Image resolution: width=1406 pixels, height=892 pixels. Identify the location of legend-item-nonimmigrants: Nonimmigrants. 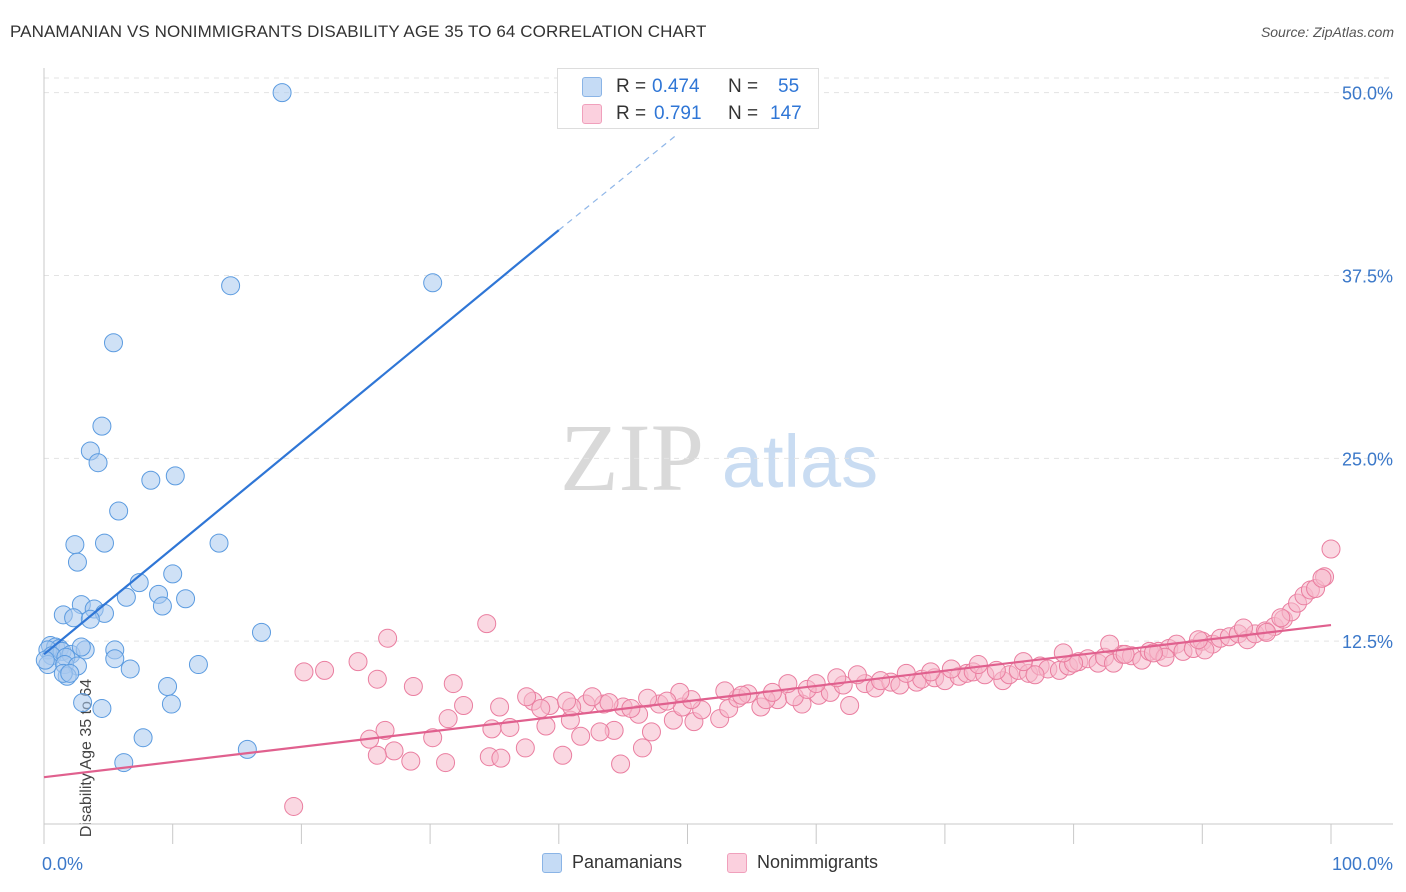
(802, 862).